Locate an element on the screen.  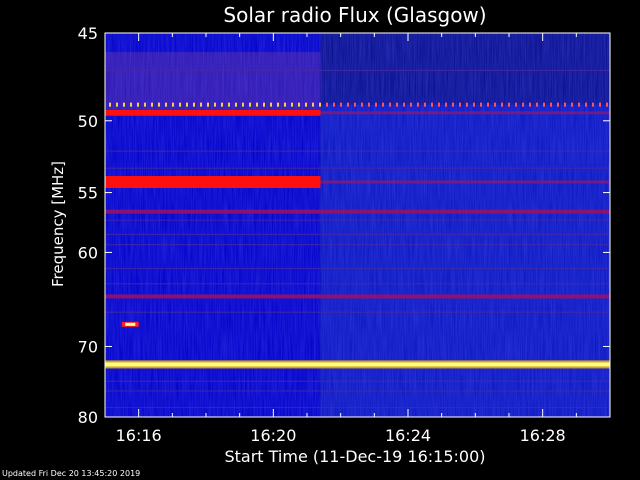
y-tick-label: 55 is located at coordinates (88, 193).